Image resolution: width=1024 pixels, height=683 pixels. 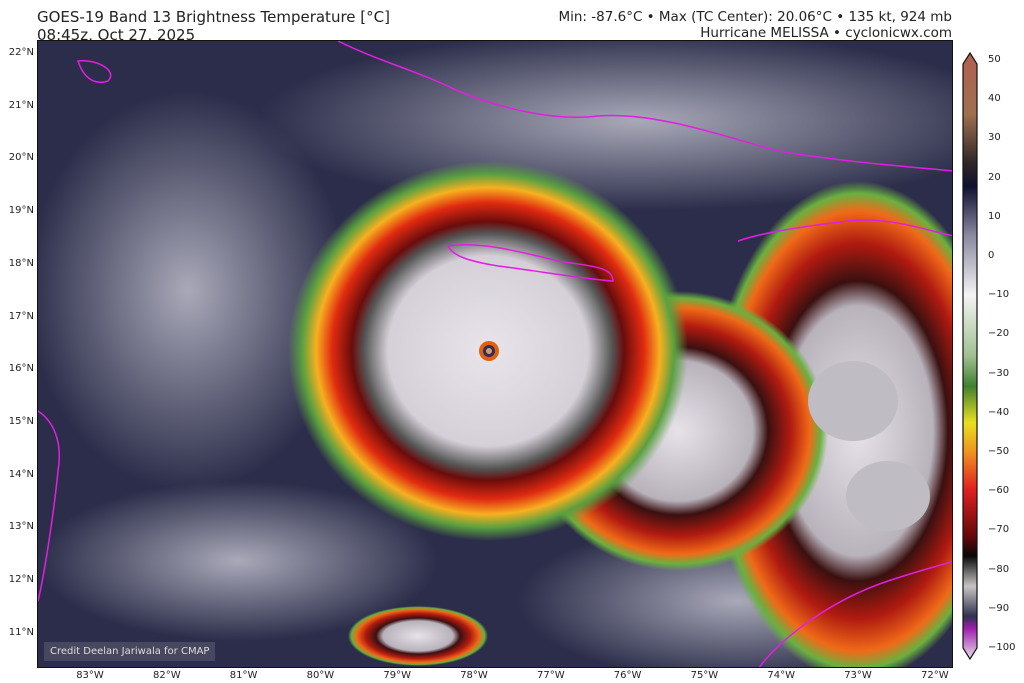 I want to click on colorbar-tick: −40, so click(x=999, y=412).